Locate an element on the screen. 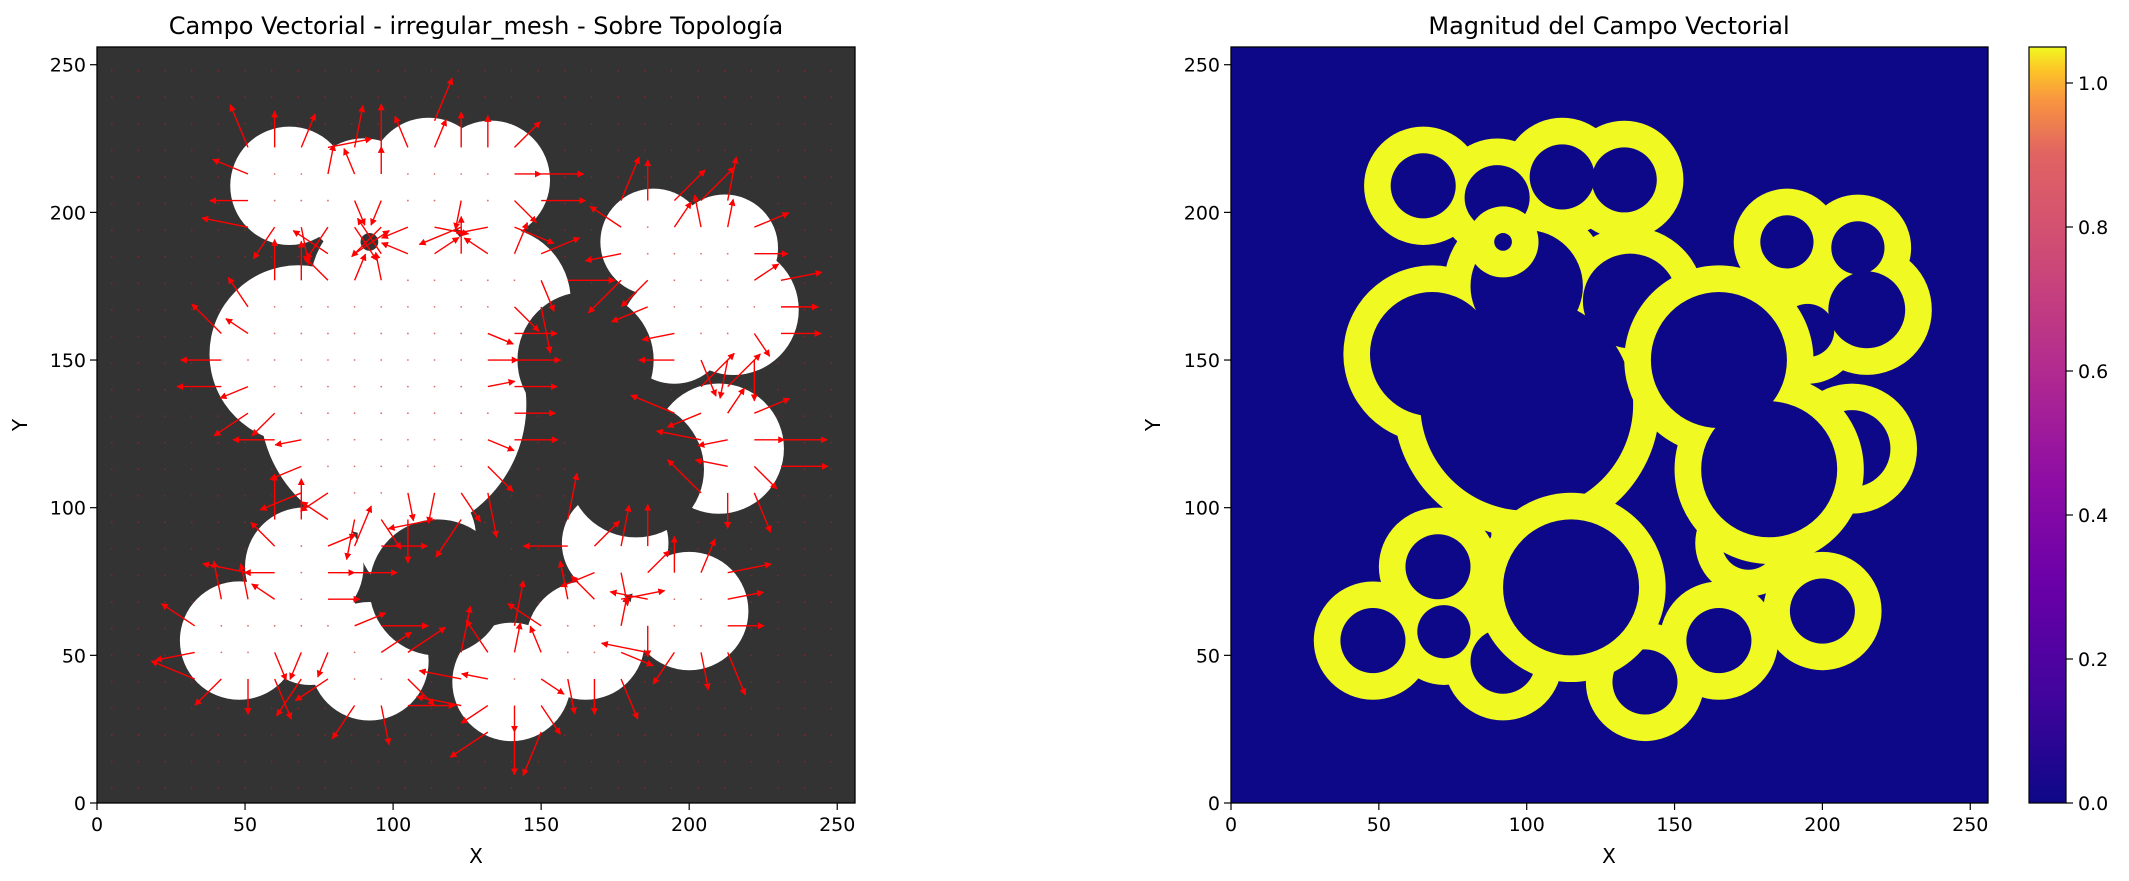 The height and width of the screenshot is (881, 2129). chart2-y-tick-label: 50 is located at coordinates (1208, 656).